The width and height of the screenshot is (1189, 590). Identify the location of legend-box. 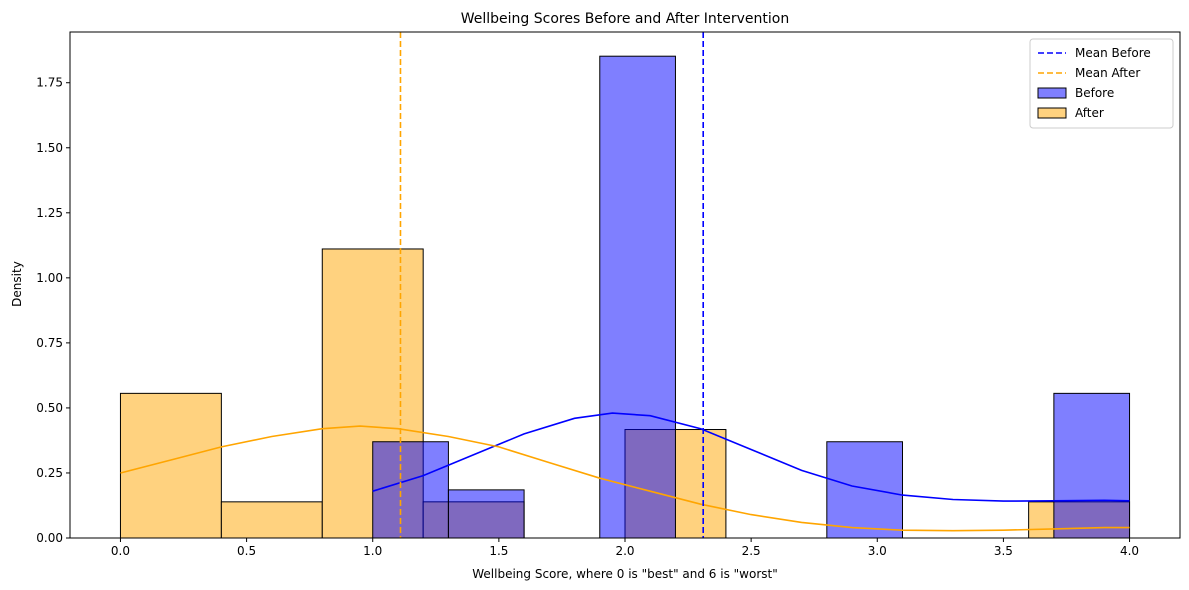
(1101, 83).